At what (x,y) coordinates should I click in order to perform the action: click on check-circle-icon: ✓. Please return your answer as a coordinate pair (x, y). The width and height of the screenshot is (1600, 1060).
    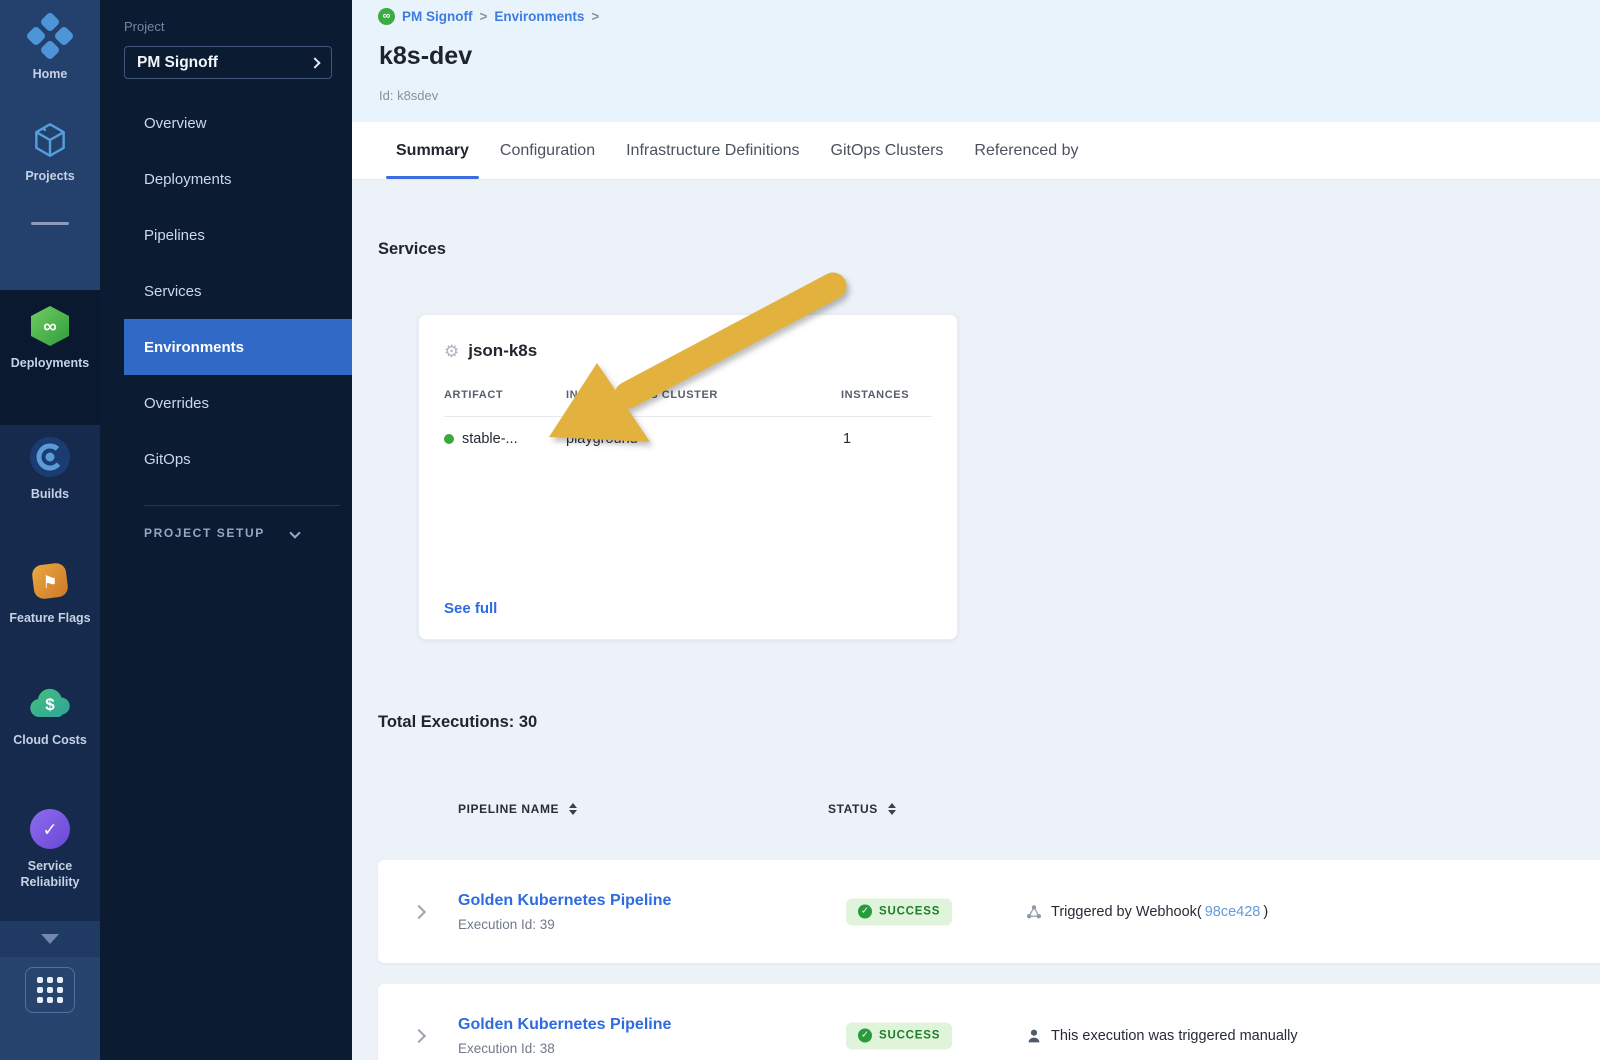
    Looking at the image, I should click on (865, 1035).